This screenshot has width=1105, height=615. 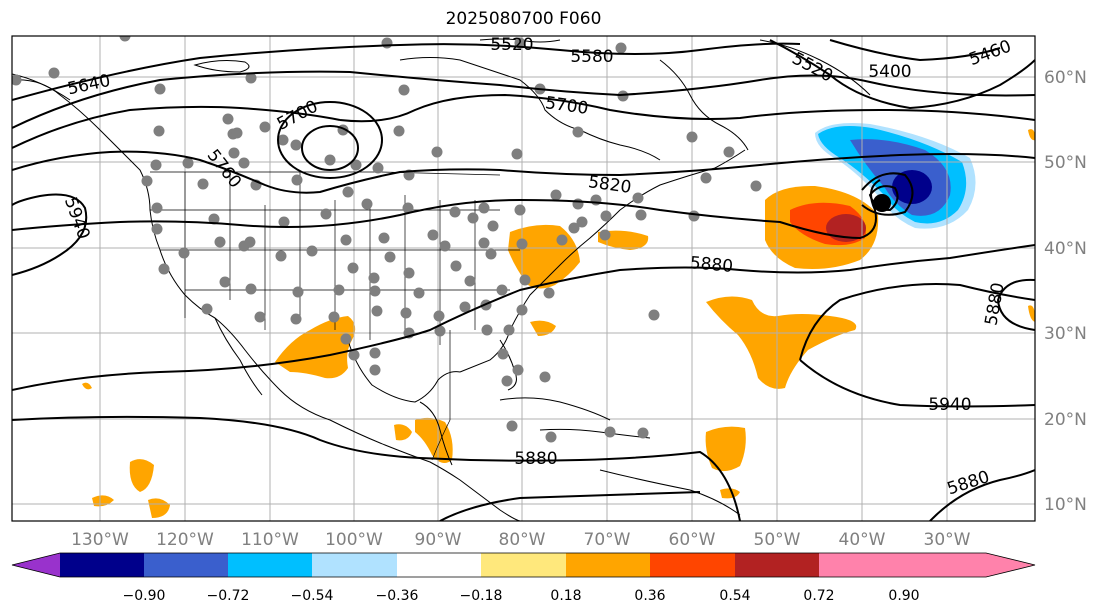 I want to click on lon-tick-label: 80°W, so click(x=522, y=540).